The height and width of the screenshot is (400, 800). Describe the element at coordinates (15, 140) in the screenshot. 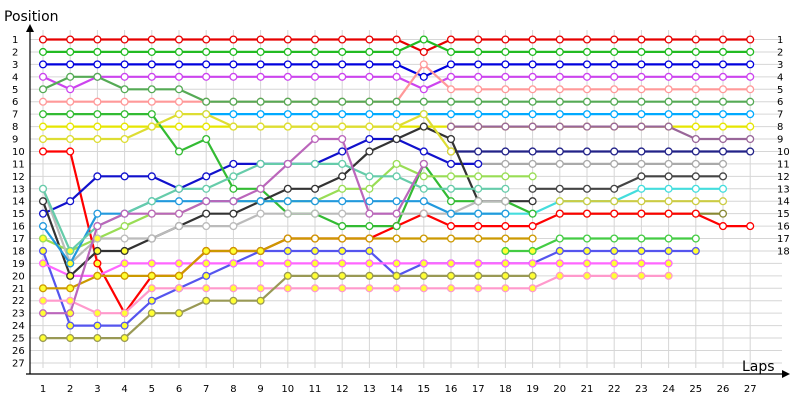

I see `y-tick-label: 9` at that location.